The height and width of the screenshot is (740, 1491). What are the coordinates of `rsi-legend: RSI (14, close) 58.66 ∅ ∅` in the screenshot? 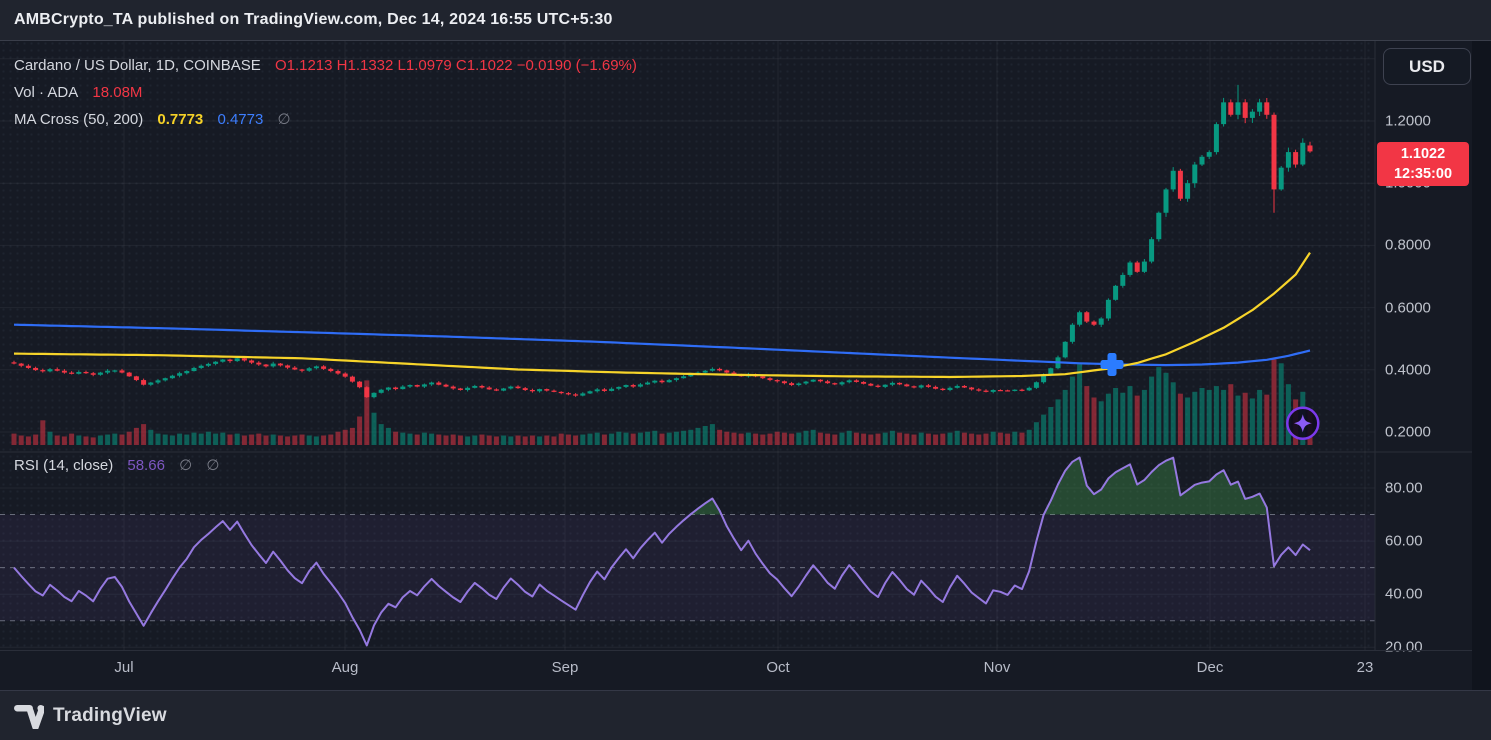 It's located at (116, 465).